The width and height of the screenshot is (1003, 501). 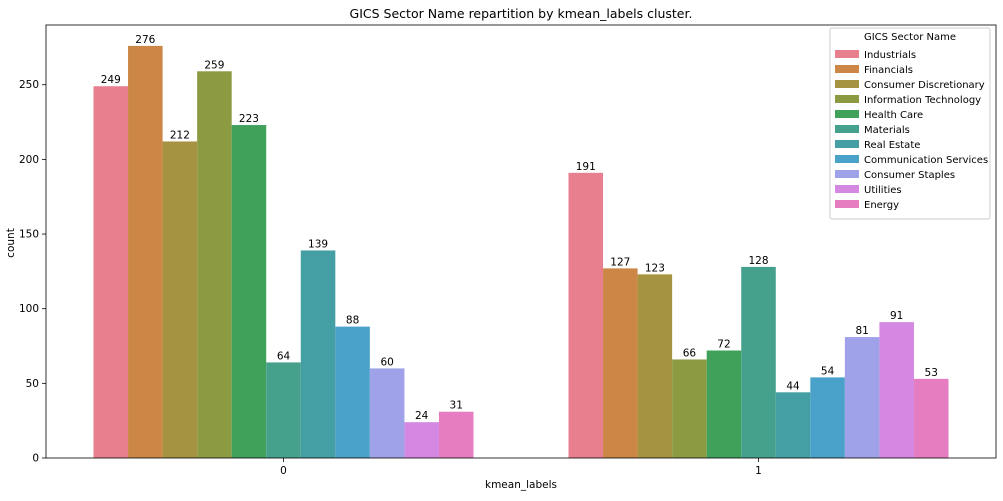 What do you see at coordinates (284, 356) in the screenshot?
I see `bar-value-label: 64` at bounding box center [284, 356].